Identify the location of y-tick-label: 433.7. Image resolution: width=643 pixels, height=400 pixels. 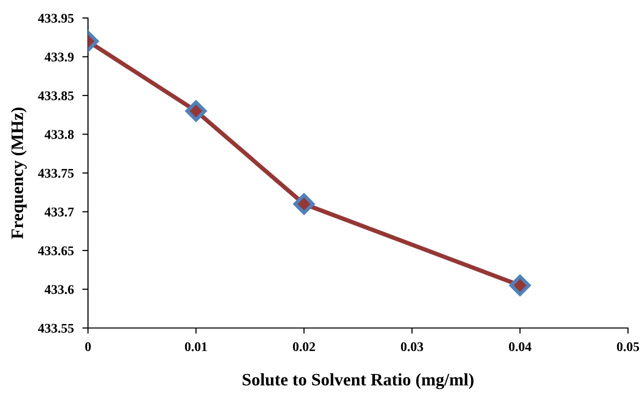
(59, 212).